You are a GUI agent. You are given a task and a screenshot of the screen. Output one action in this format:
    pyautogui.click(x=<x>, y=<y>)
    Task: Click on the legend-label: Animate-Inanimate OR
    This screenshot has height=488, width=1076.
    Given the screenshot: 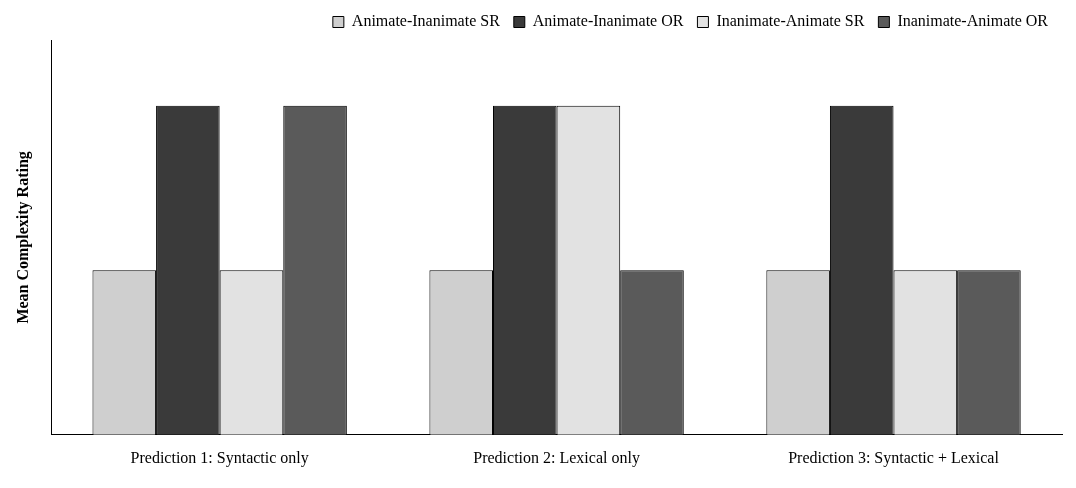 What is the action you would take?
    pyautogui.click(x=608, y=21)
    